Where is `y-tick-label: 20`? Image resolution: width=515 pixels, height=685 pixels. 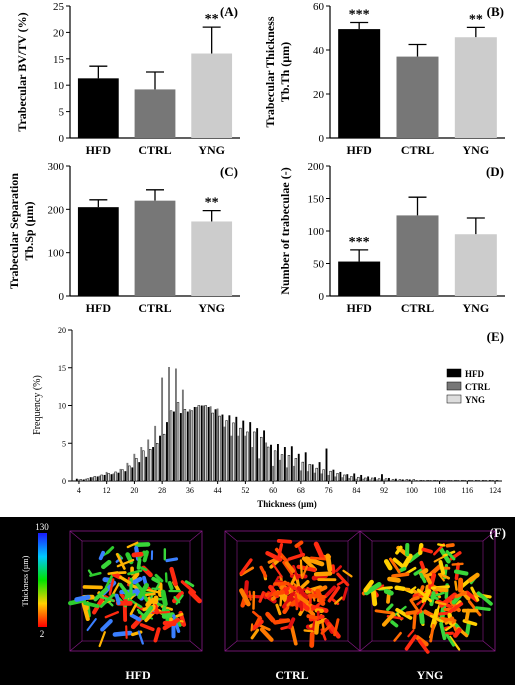
y-tick-label: 20 is located at coordinates (59, 33).